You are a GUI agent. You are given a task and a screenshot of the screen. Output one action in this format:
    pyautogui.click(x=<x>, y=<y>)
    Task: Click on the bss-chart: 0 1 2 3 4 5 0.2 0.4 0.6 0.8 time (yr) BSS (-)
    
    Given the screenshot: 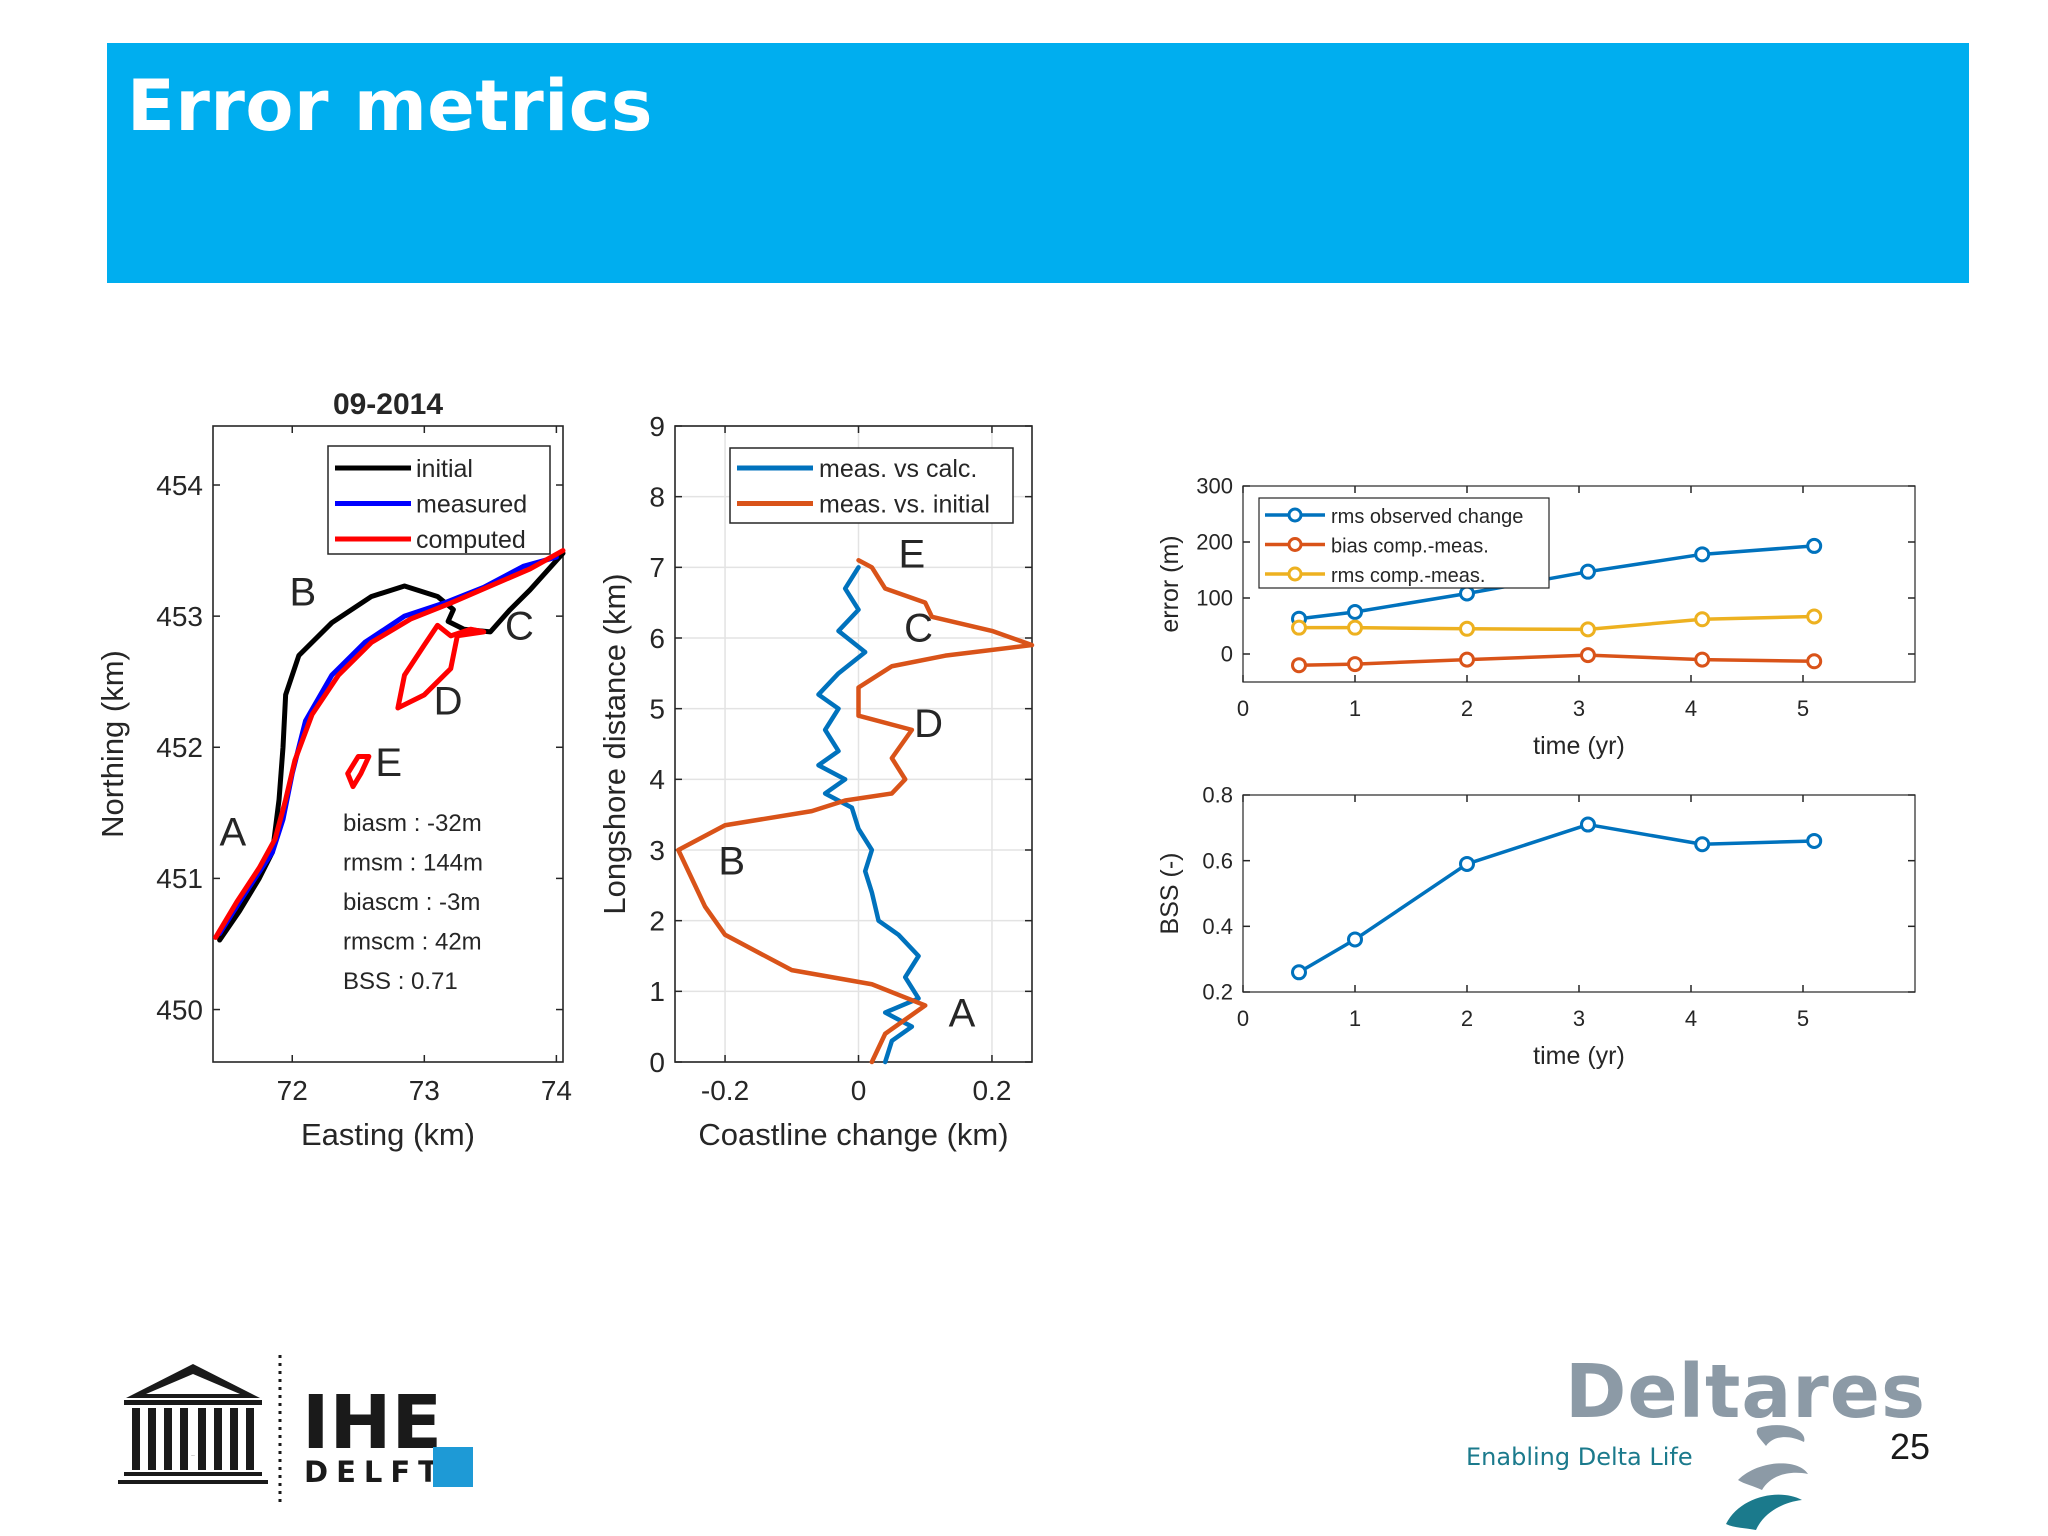 What is the action you would take?
    pyautogui.click(x=1536, y=926)
    